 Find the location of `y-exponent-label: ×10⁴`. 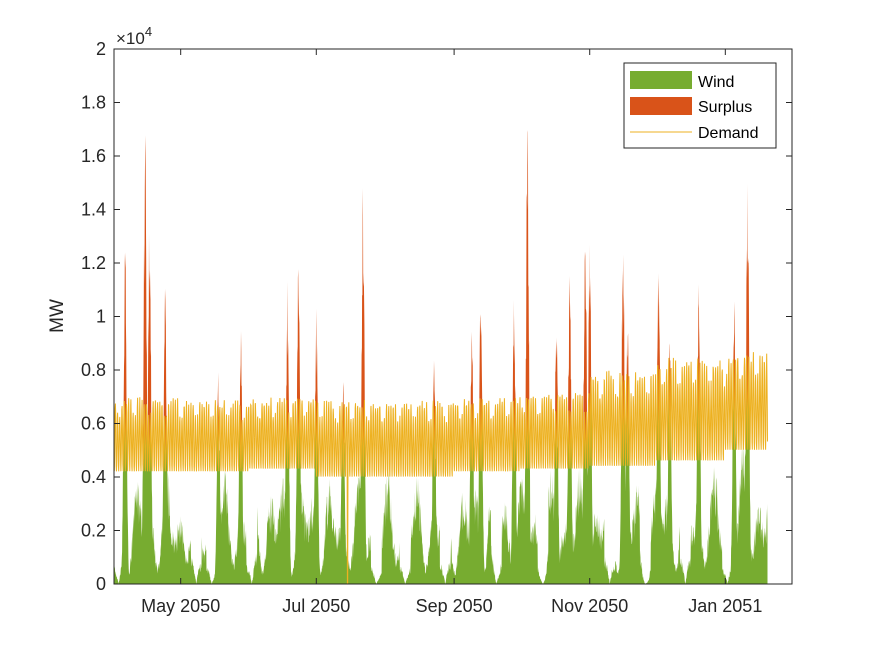

y-exponent-label: ×10⁴ is located at coordinates (134, 36).